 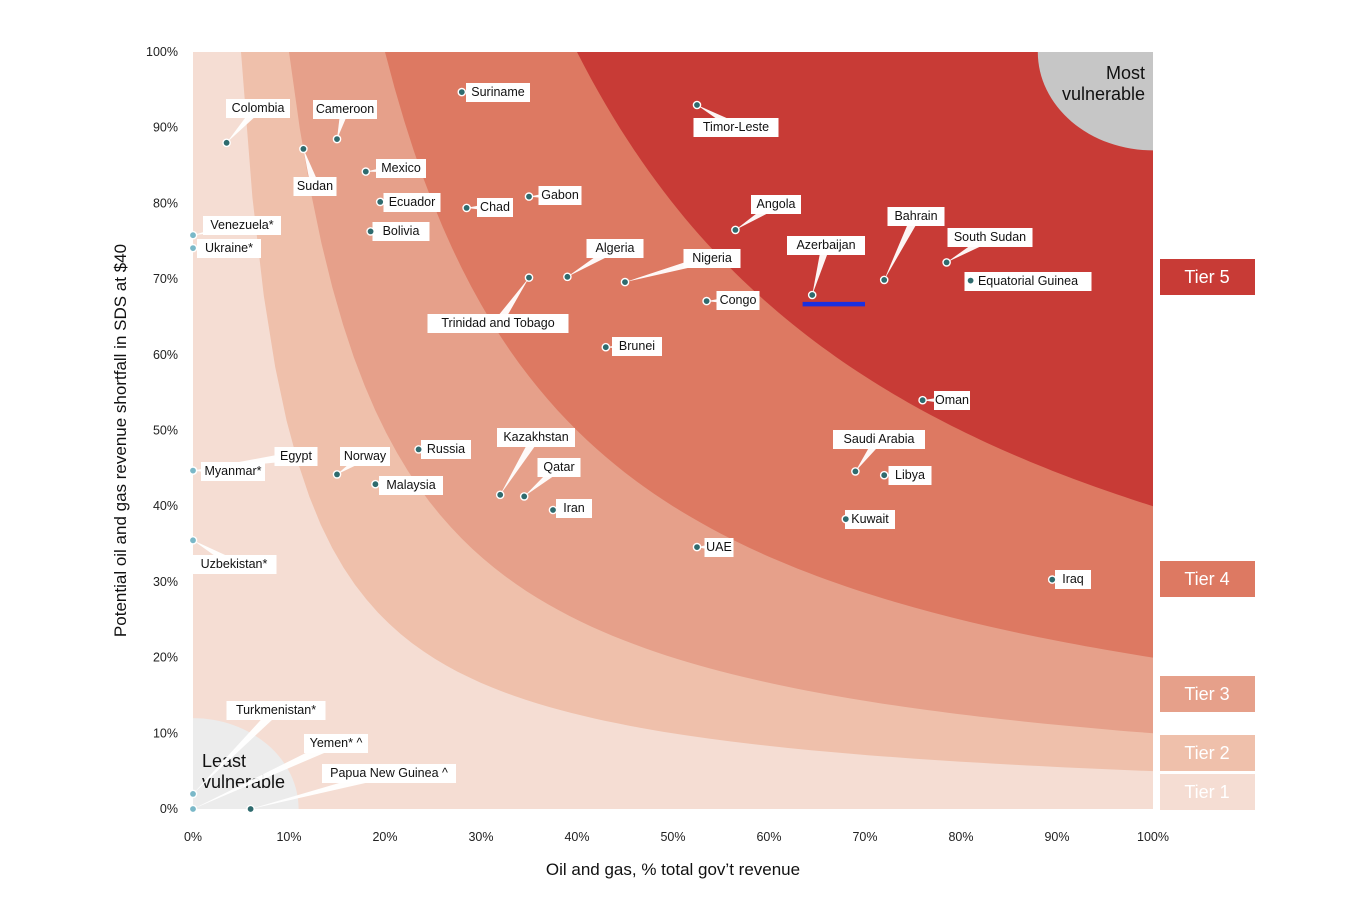 I want to click on point-group: Chad, so click(x=489, y=207).